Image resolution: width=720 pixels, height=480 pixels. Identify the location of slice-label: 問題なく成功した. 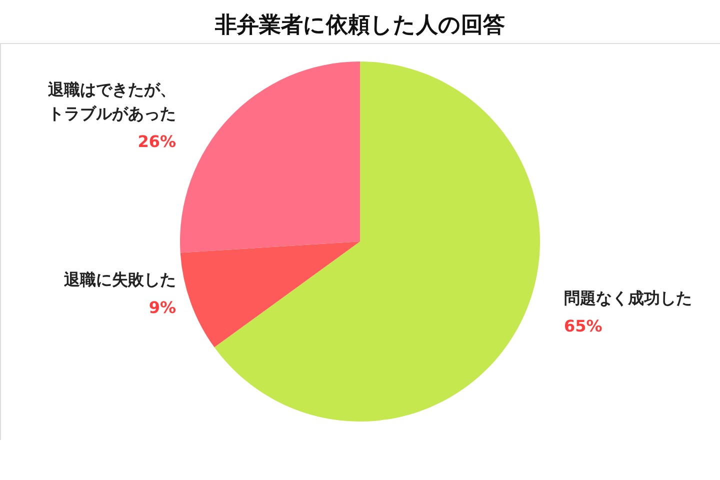
(628, 298).